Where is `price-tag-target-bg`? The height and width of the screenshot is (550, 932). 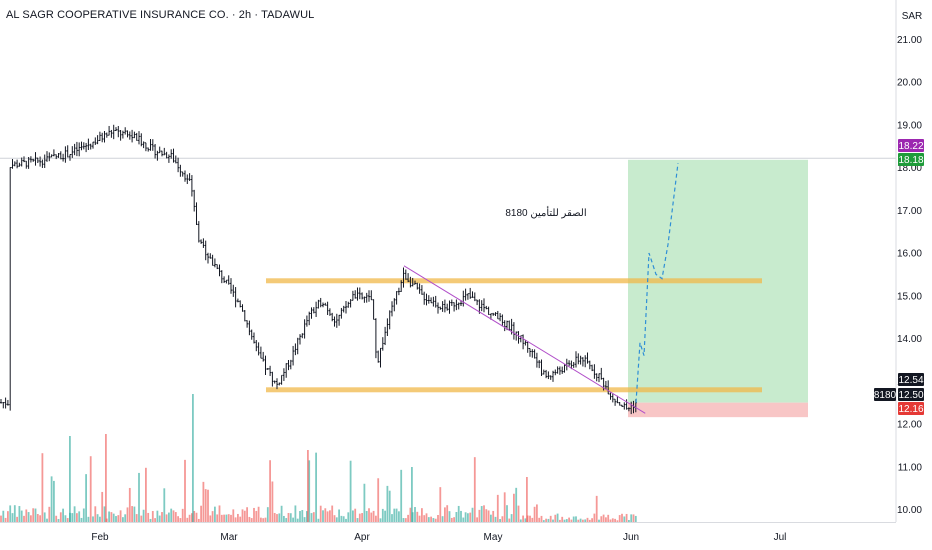 price-tag-target-bg is located at coordinates (911, 159).